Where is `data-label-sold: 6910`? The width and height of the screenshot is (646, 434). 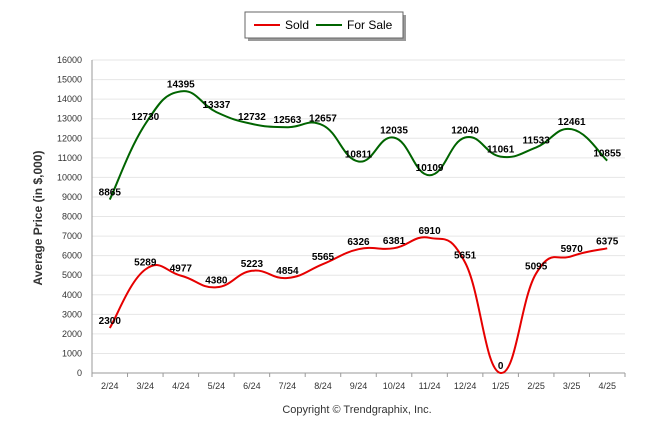
data-label-sold: 6910 is located at coordinates (429, 231).